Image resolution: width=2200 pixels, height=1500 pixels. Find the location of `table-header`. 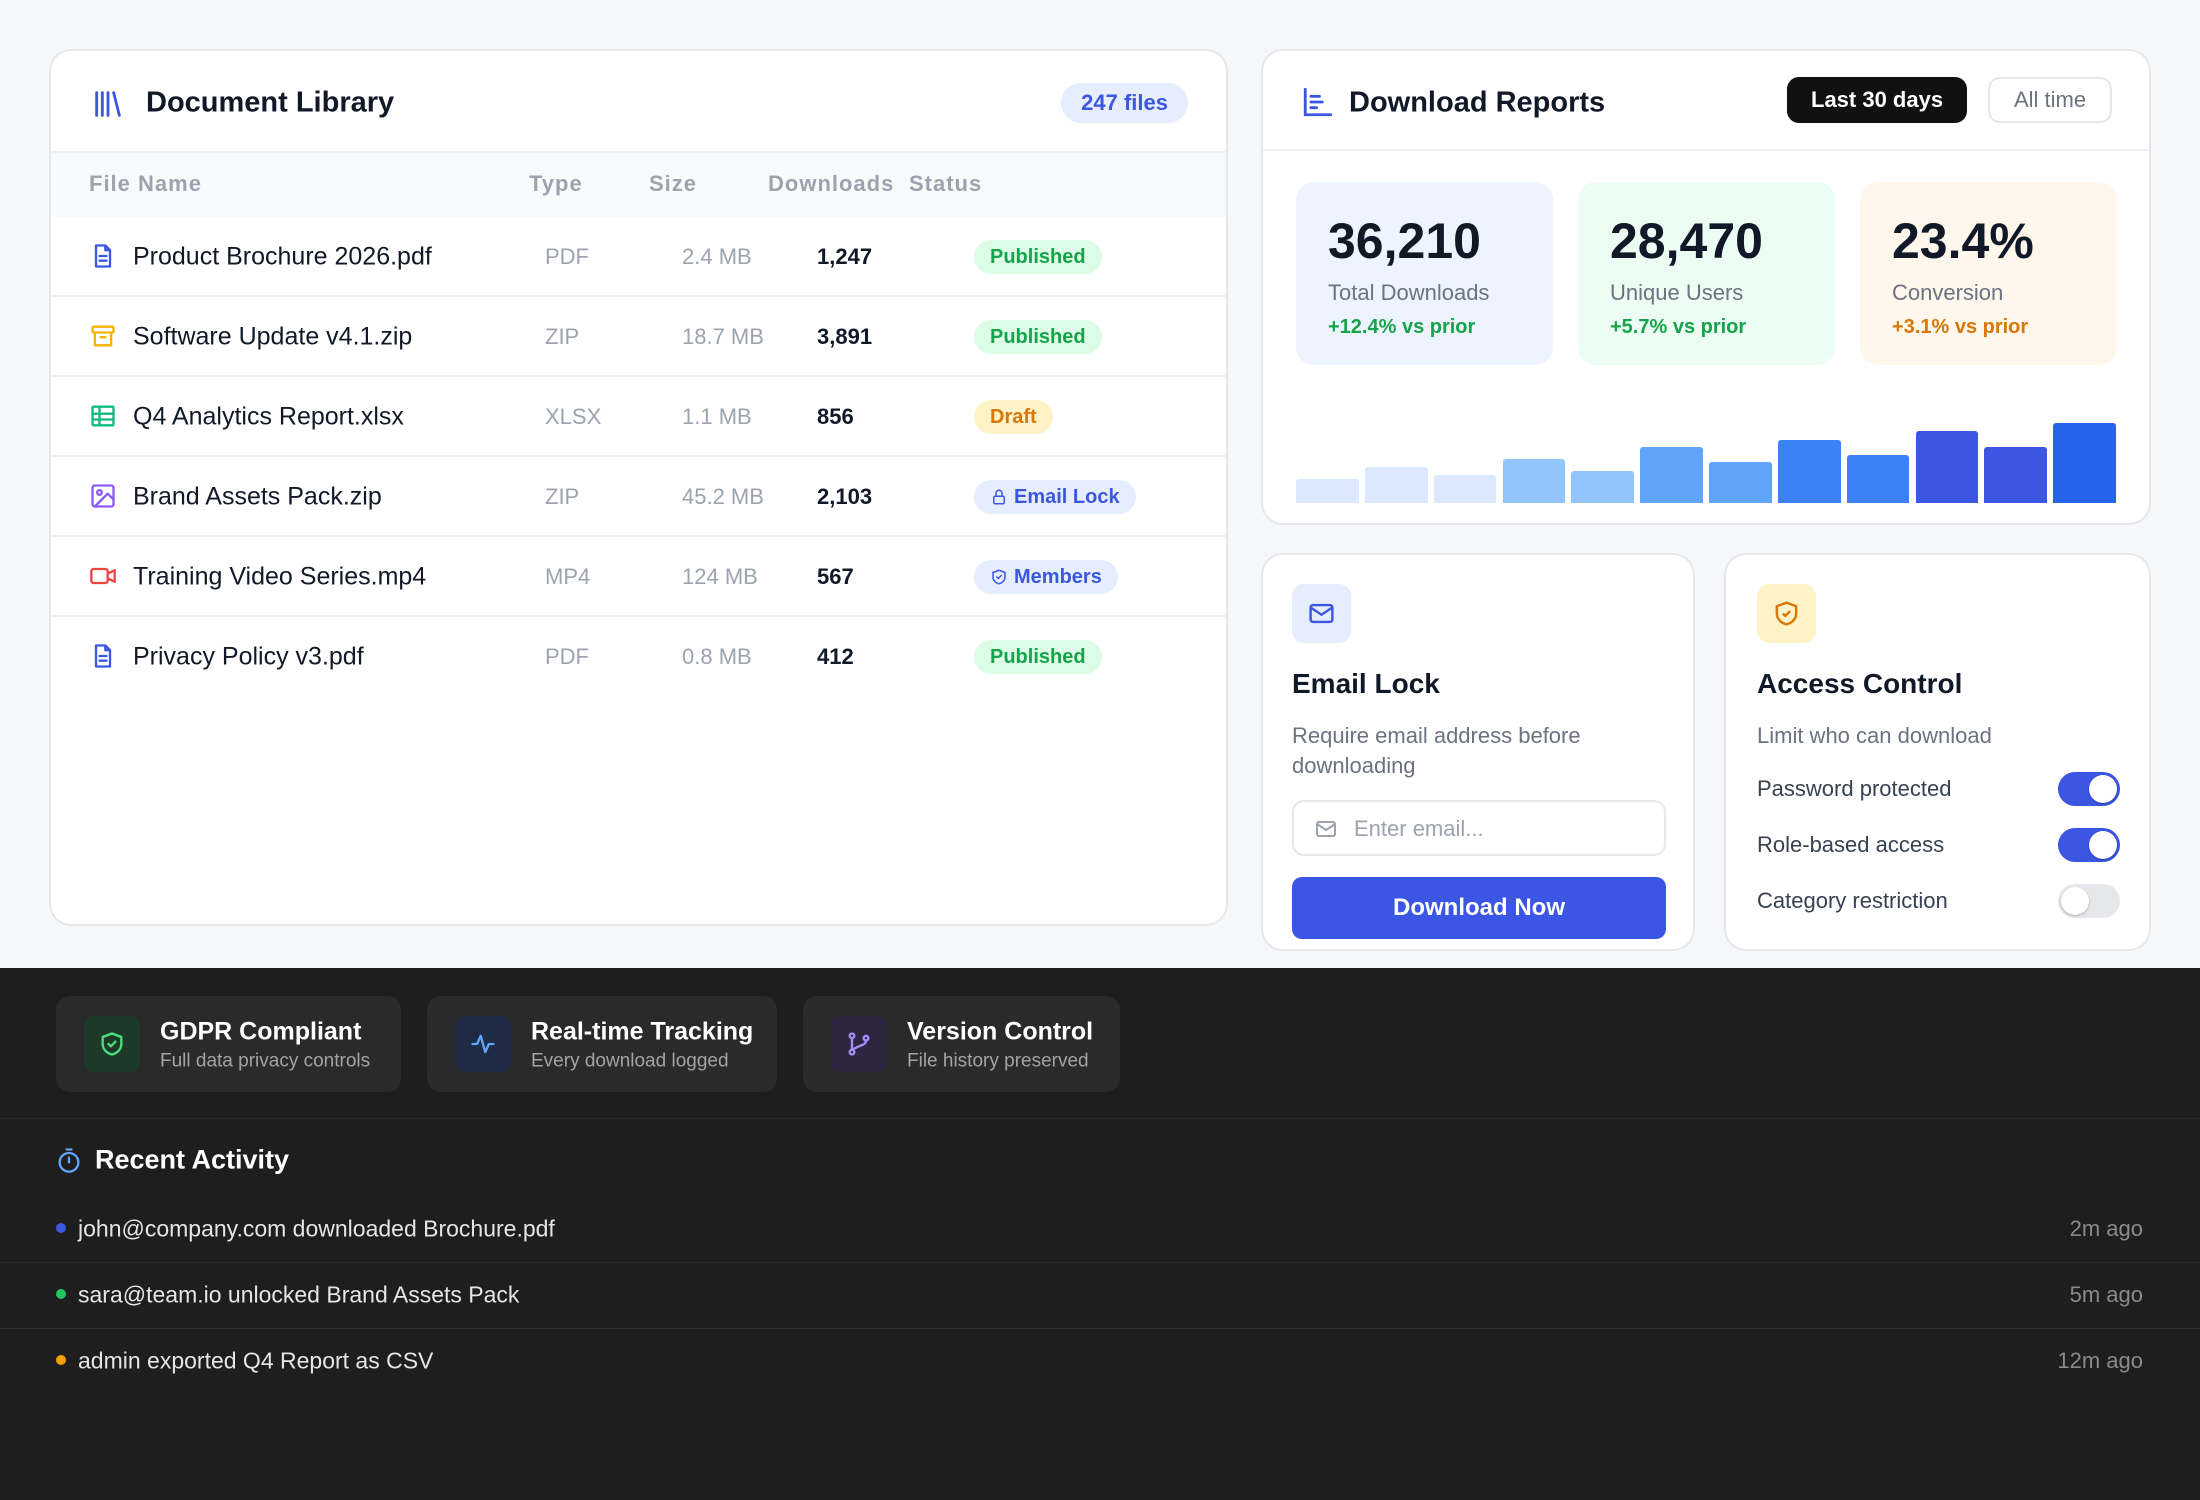

table-header is located at coordinates (638, 184).